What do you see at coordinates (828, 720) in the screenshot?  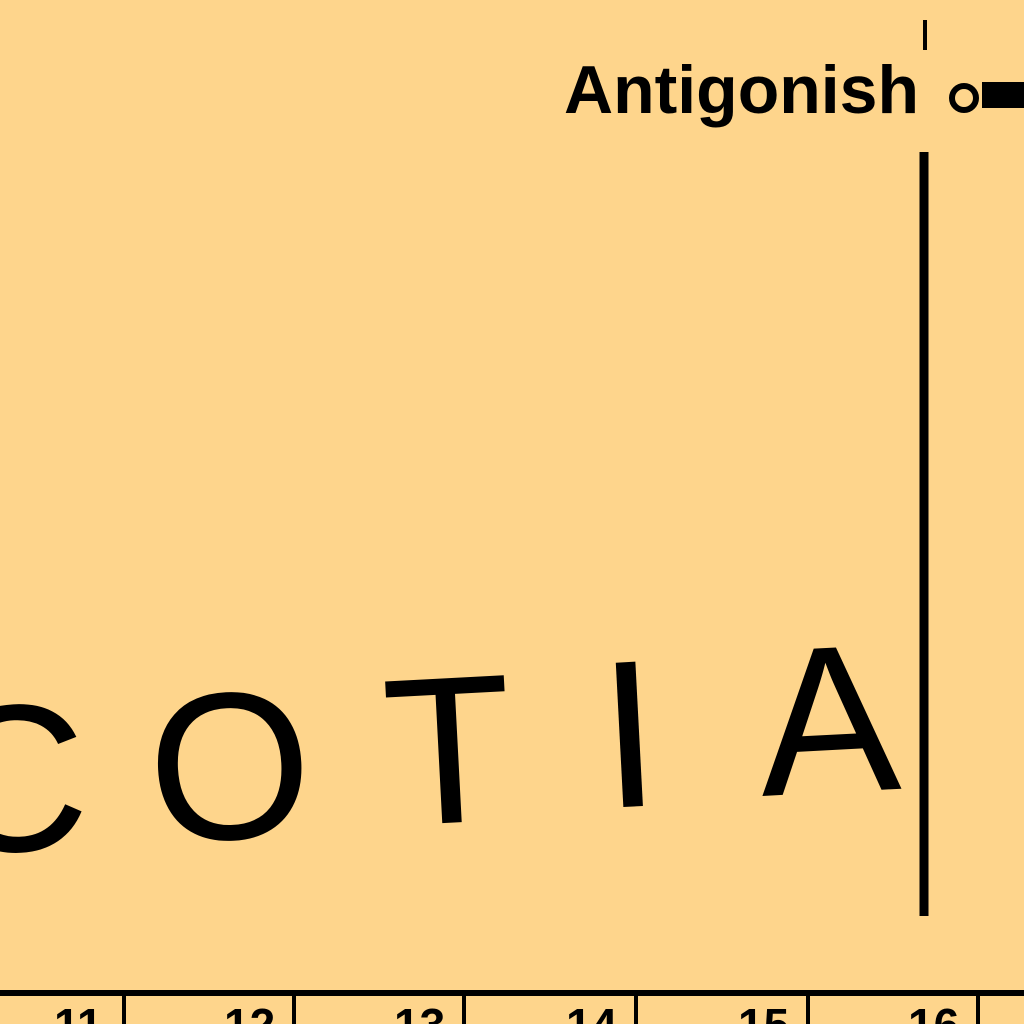 I see `region-letter-a: A` at bounding box center [828, 720].